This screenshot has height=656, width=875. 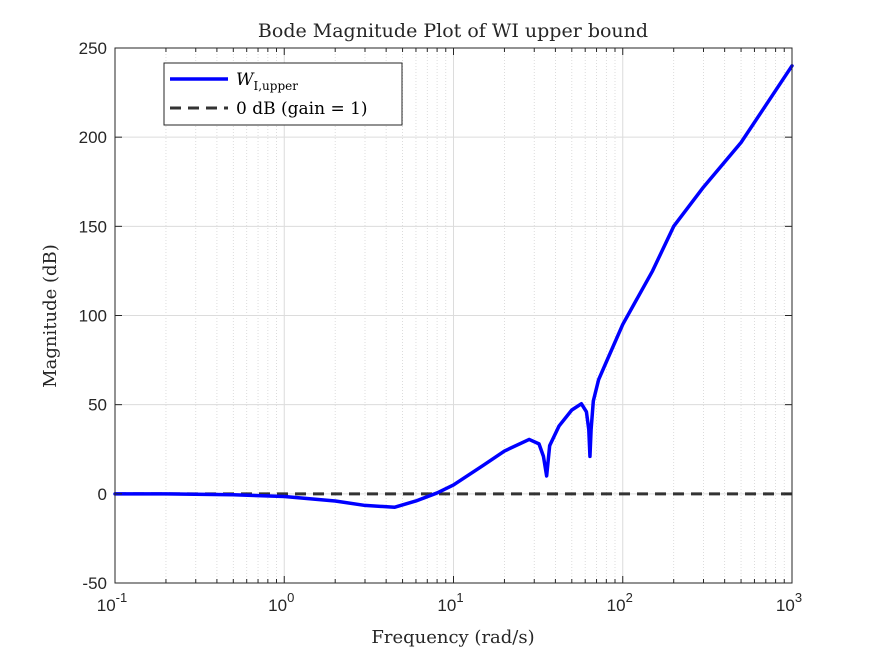 I want to click on y-tick-label: -50, so click(x=94, y=583).